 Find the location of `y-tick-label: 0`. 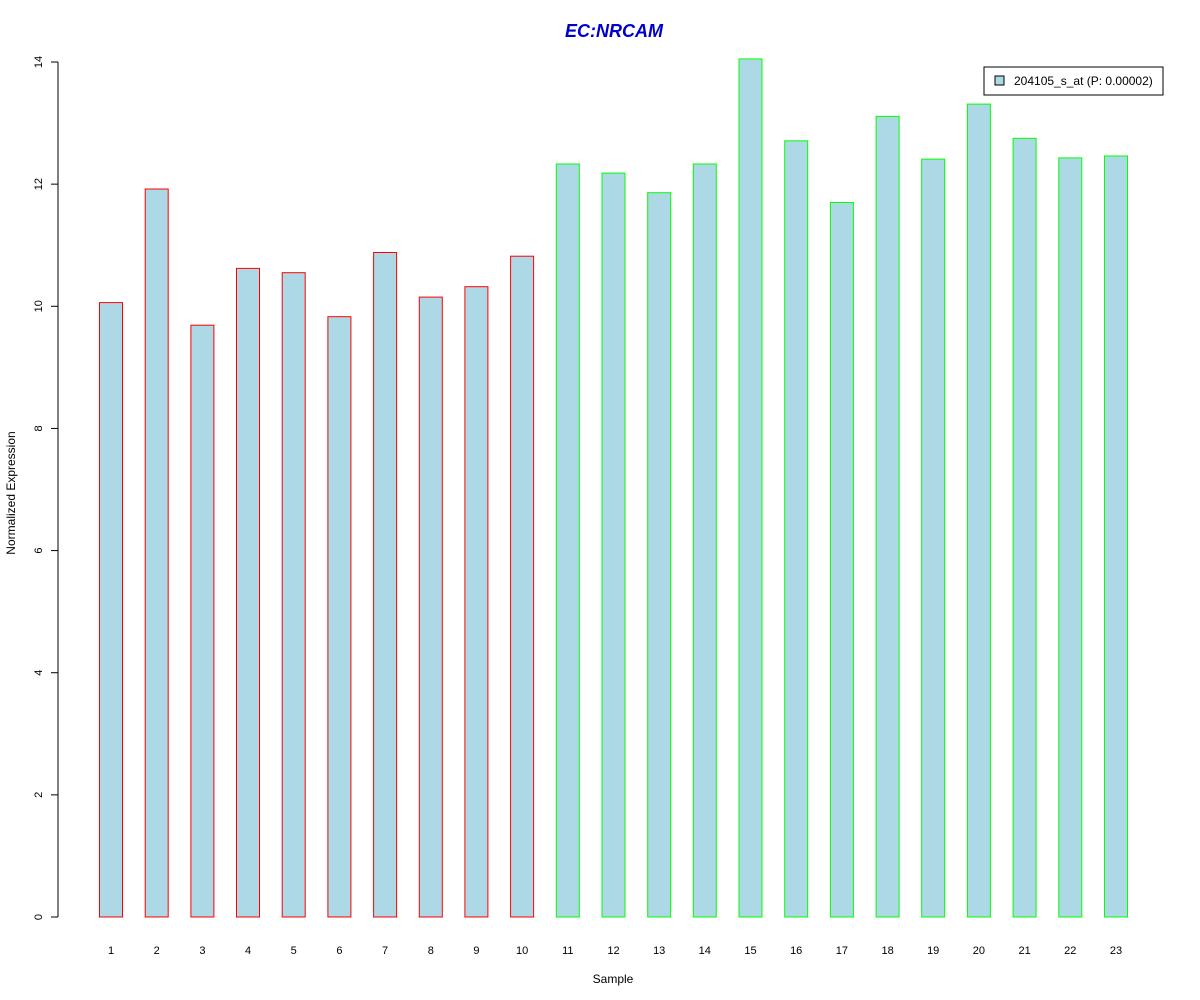

y-tick-label: 0 is located at coordinates (39, 917).